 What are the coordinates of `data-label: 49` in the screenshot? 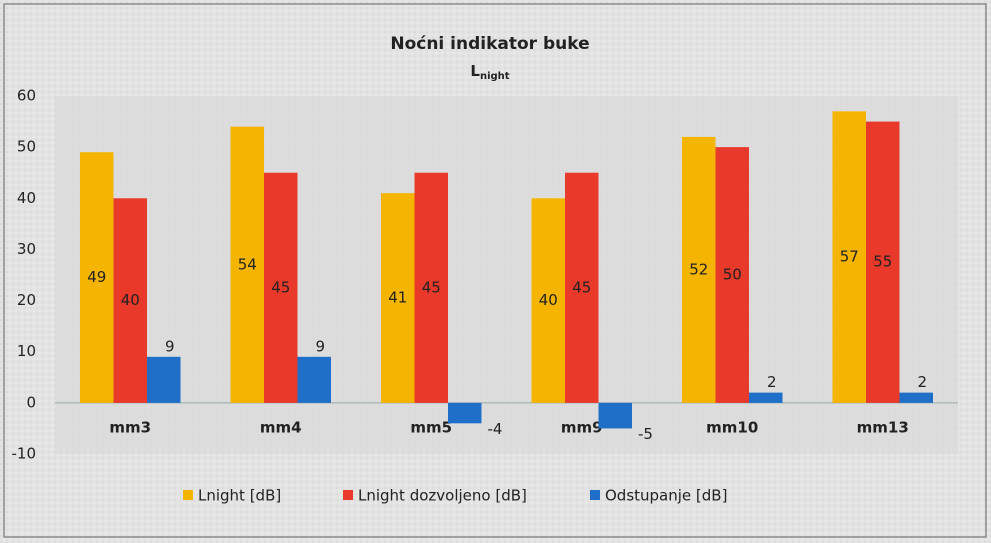 It's located at (96, 277).